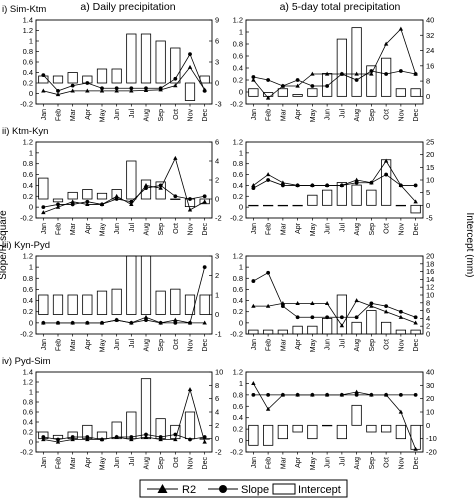 The height and width of the screenshot is (502, 474). I want to click on right-tick-label: 30, so click(430, 385).